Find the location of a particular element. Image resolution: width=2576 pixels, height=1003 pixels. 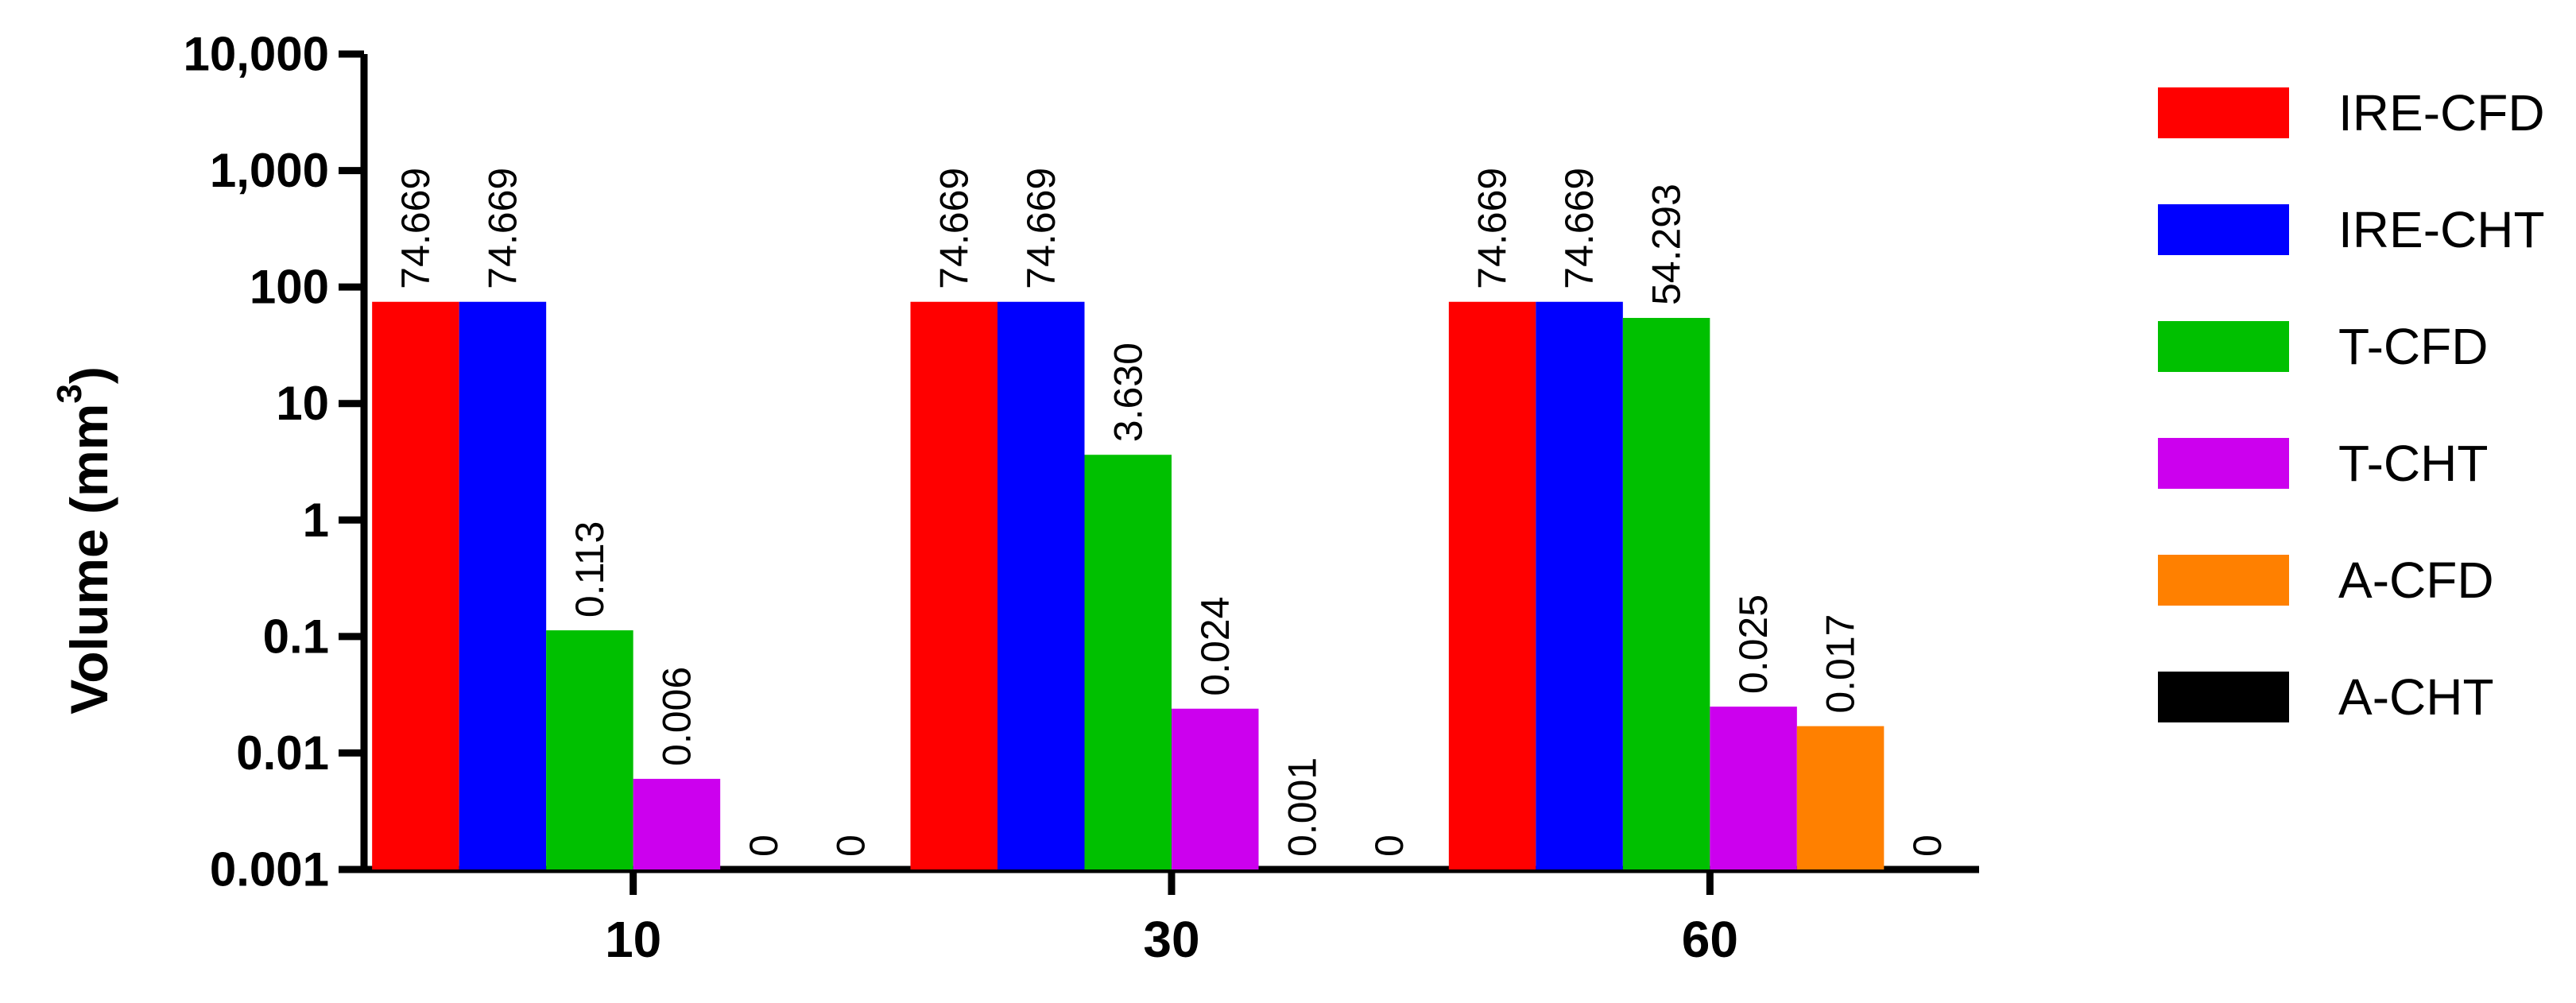

y-axis: 0.001 0.01 0.1 1 10 100 1,000 10,000 is located at coordinates (275, 462).